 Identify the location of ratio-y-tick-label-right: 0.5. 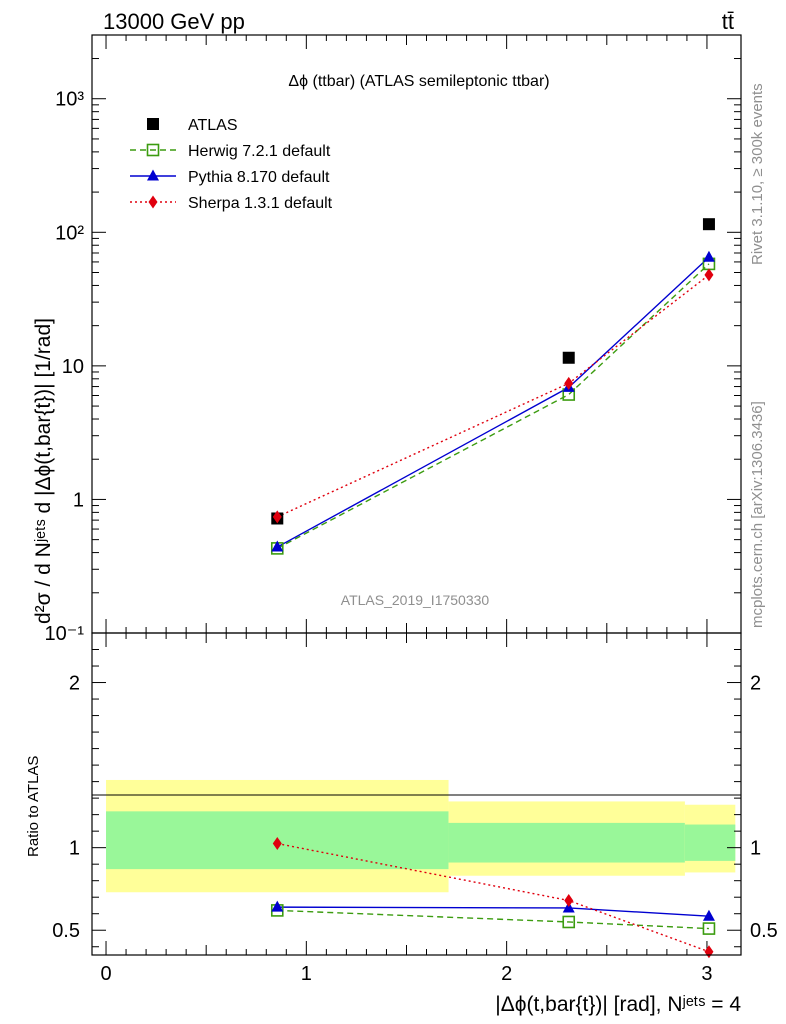
(764, 931).